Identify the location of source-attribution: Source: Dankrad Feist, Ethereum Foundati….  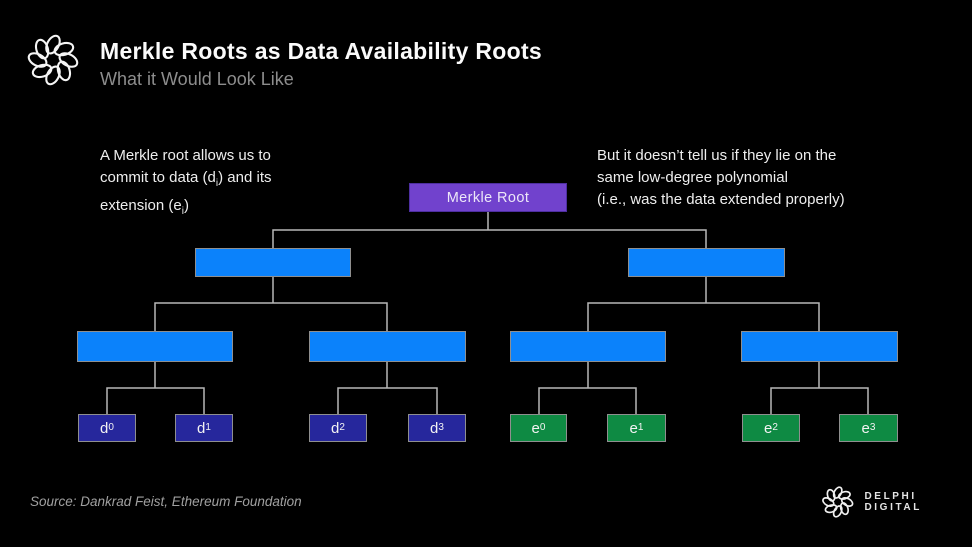
(166, 501).